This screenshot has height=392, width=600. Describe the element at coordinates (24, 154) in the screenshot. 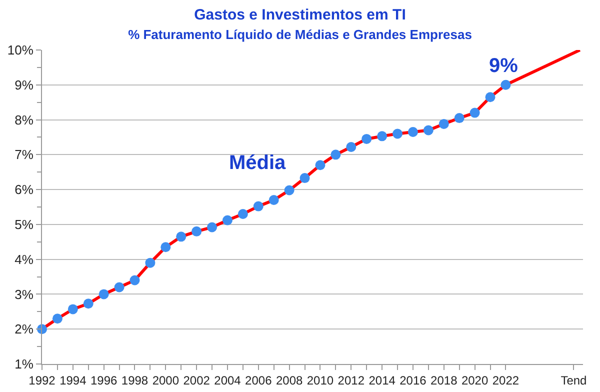

I see `y-tick-label: 7%` at that location.